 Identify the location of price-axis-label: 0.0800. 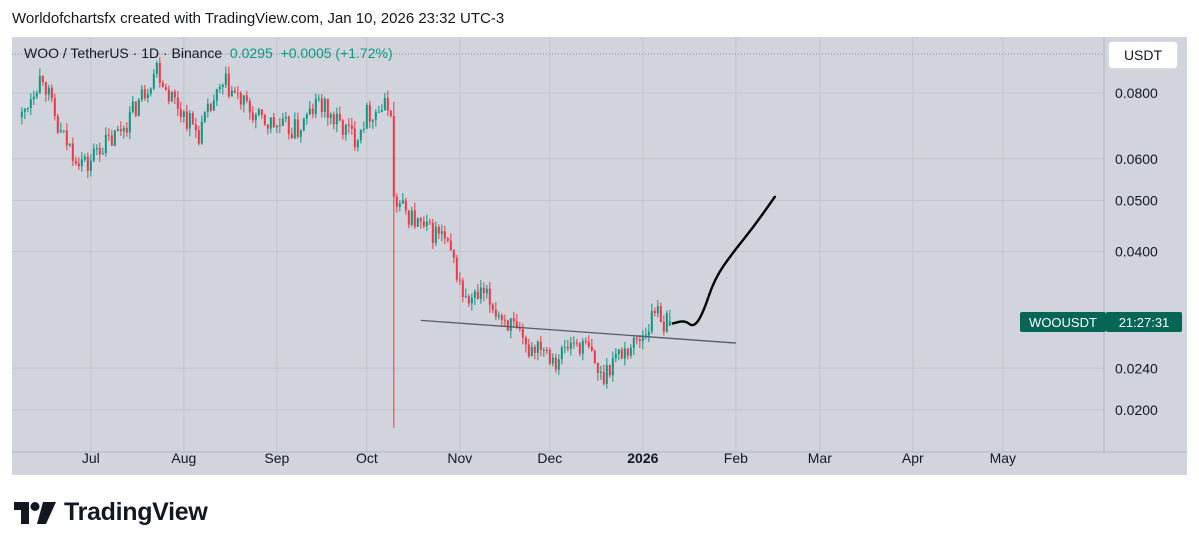
(1136, 93).